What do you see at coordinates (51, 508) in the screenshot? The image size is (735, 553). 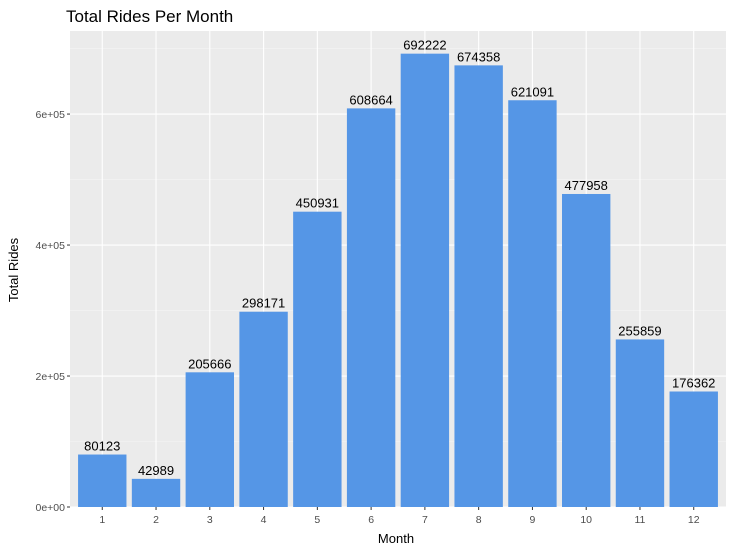 I see `y-tick-label: 0e+00` at bounding box center [51, 508].